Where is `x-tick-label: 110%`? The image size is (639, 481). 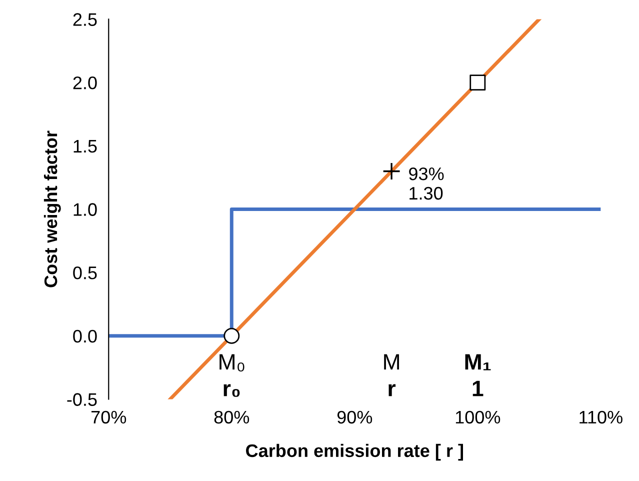
x-tick-label: 110% is located at coordinates (601, 417).